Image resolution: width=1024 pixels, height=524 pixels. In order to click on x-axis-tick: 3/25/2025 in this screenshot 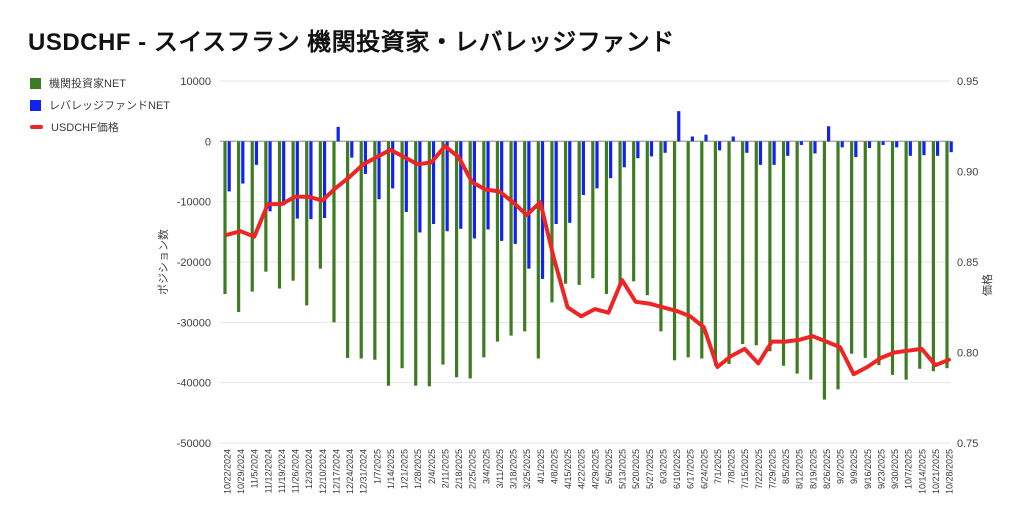, I will do `click(527, 469)`.